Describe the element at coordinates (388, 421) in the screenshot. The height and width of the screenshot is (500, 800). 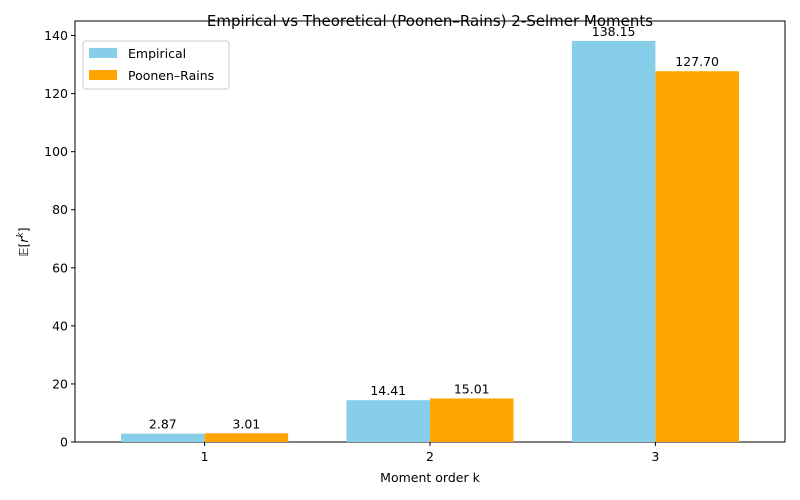
I see `bar-empirical-k2` at that location.